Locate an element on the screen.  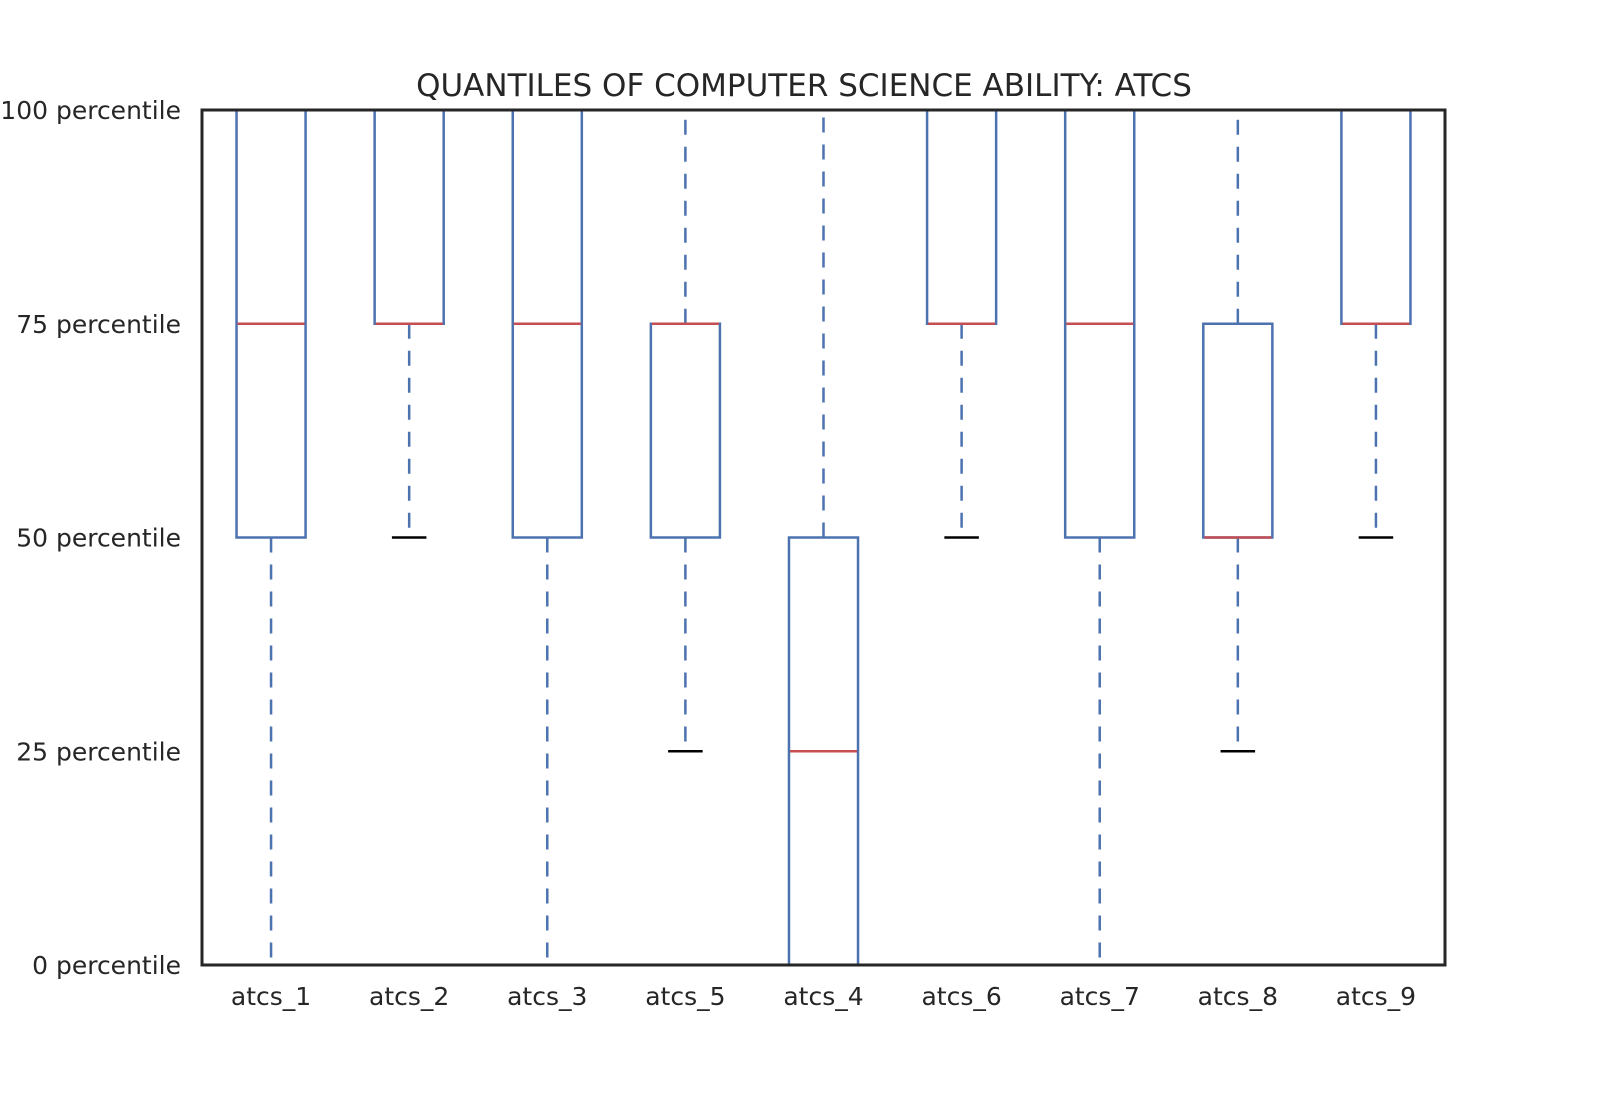
x-tick-label: atcs_7 is located at coordinates (1100, 996).